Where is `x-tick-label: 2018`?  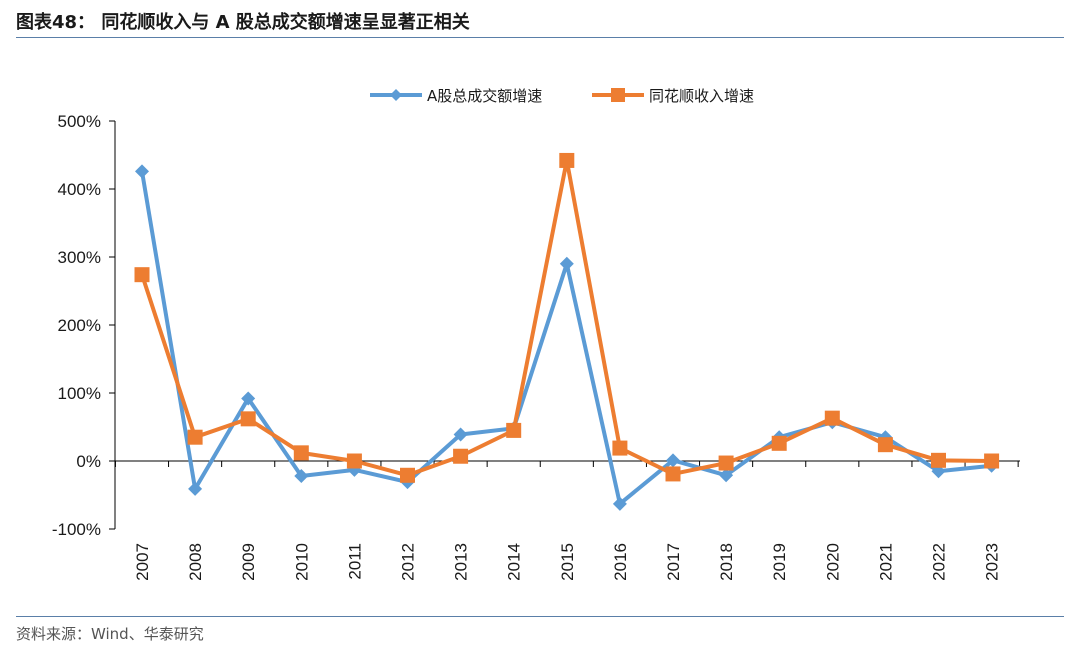 x-tick-label: 2018 is located at coordinates (726, 562).